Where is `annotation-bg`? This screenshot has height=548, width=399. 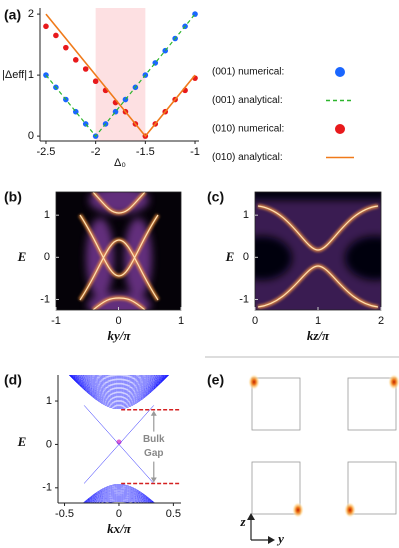 annotation-bg is located at coordinates (153, 446).